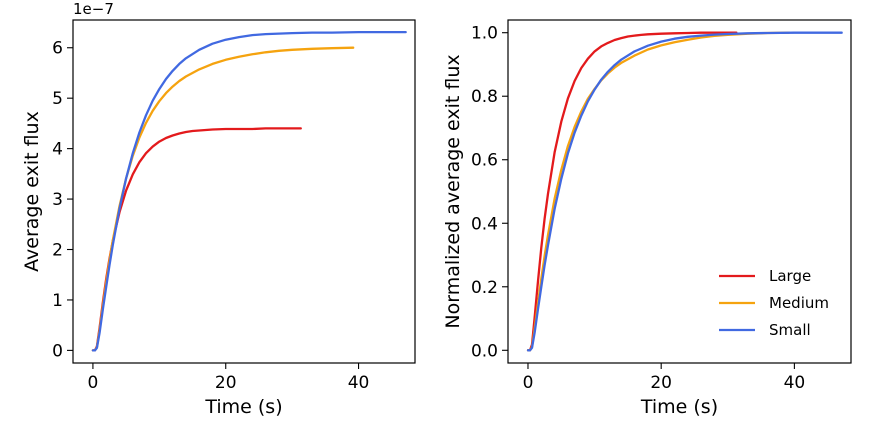 The width and height of the screenshot is (873, 436). I want to click on right-chart-x-tick-label: 0, so click(528, 383).